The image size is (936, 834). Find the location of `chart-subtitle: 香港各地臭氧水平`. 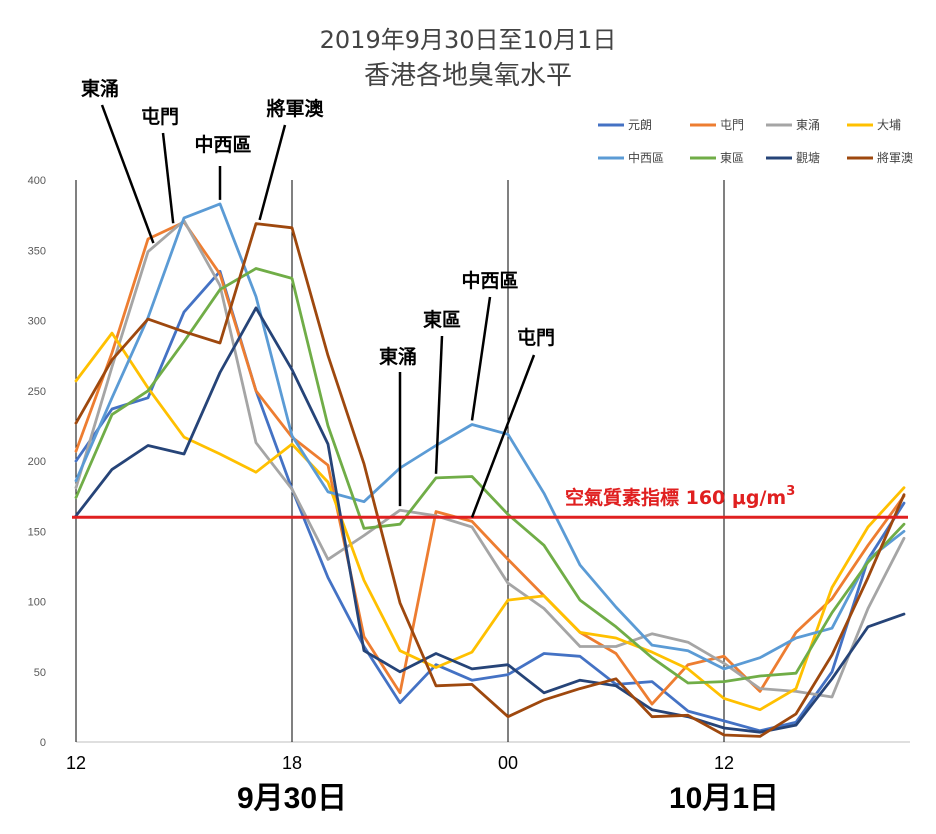

chart-subtitle: 香港各地臭氧水平 is located at coordinates (468, 76).